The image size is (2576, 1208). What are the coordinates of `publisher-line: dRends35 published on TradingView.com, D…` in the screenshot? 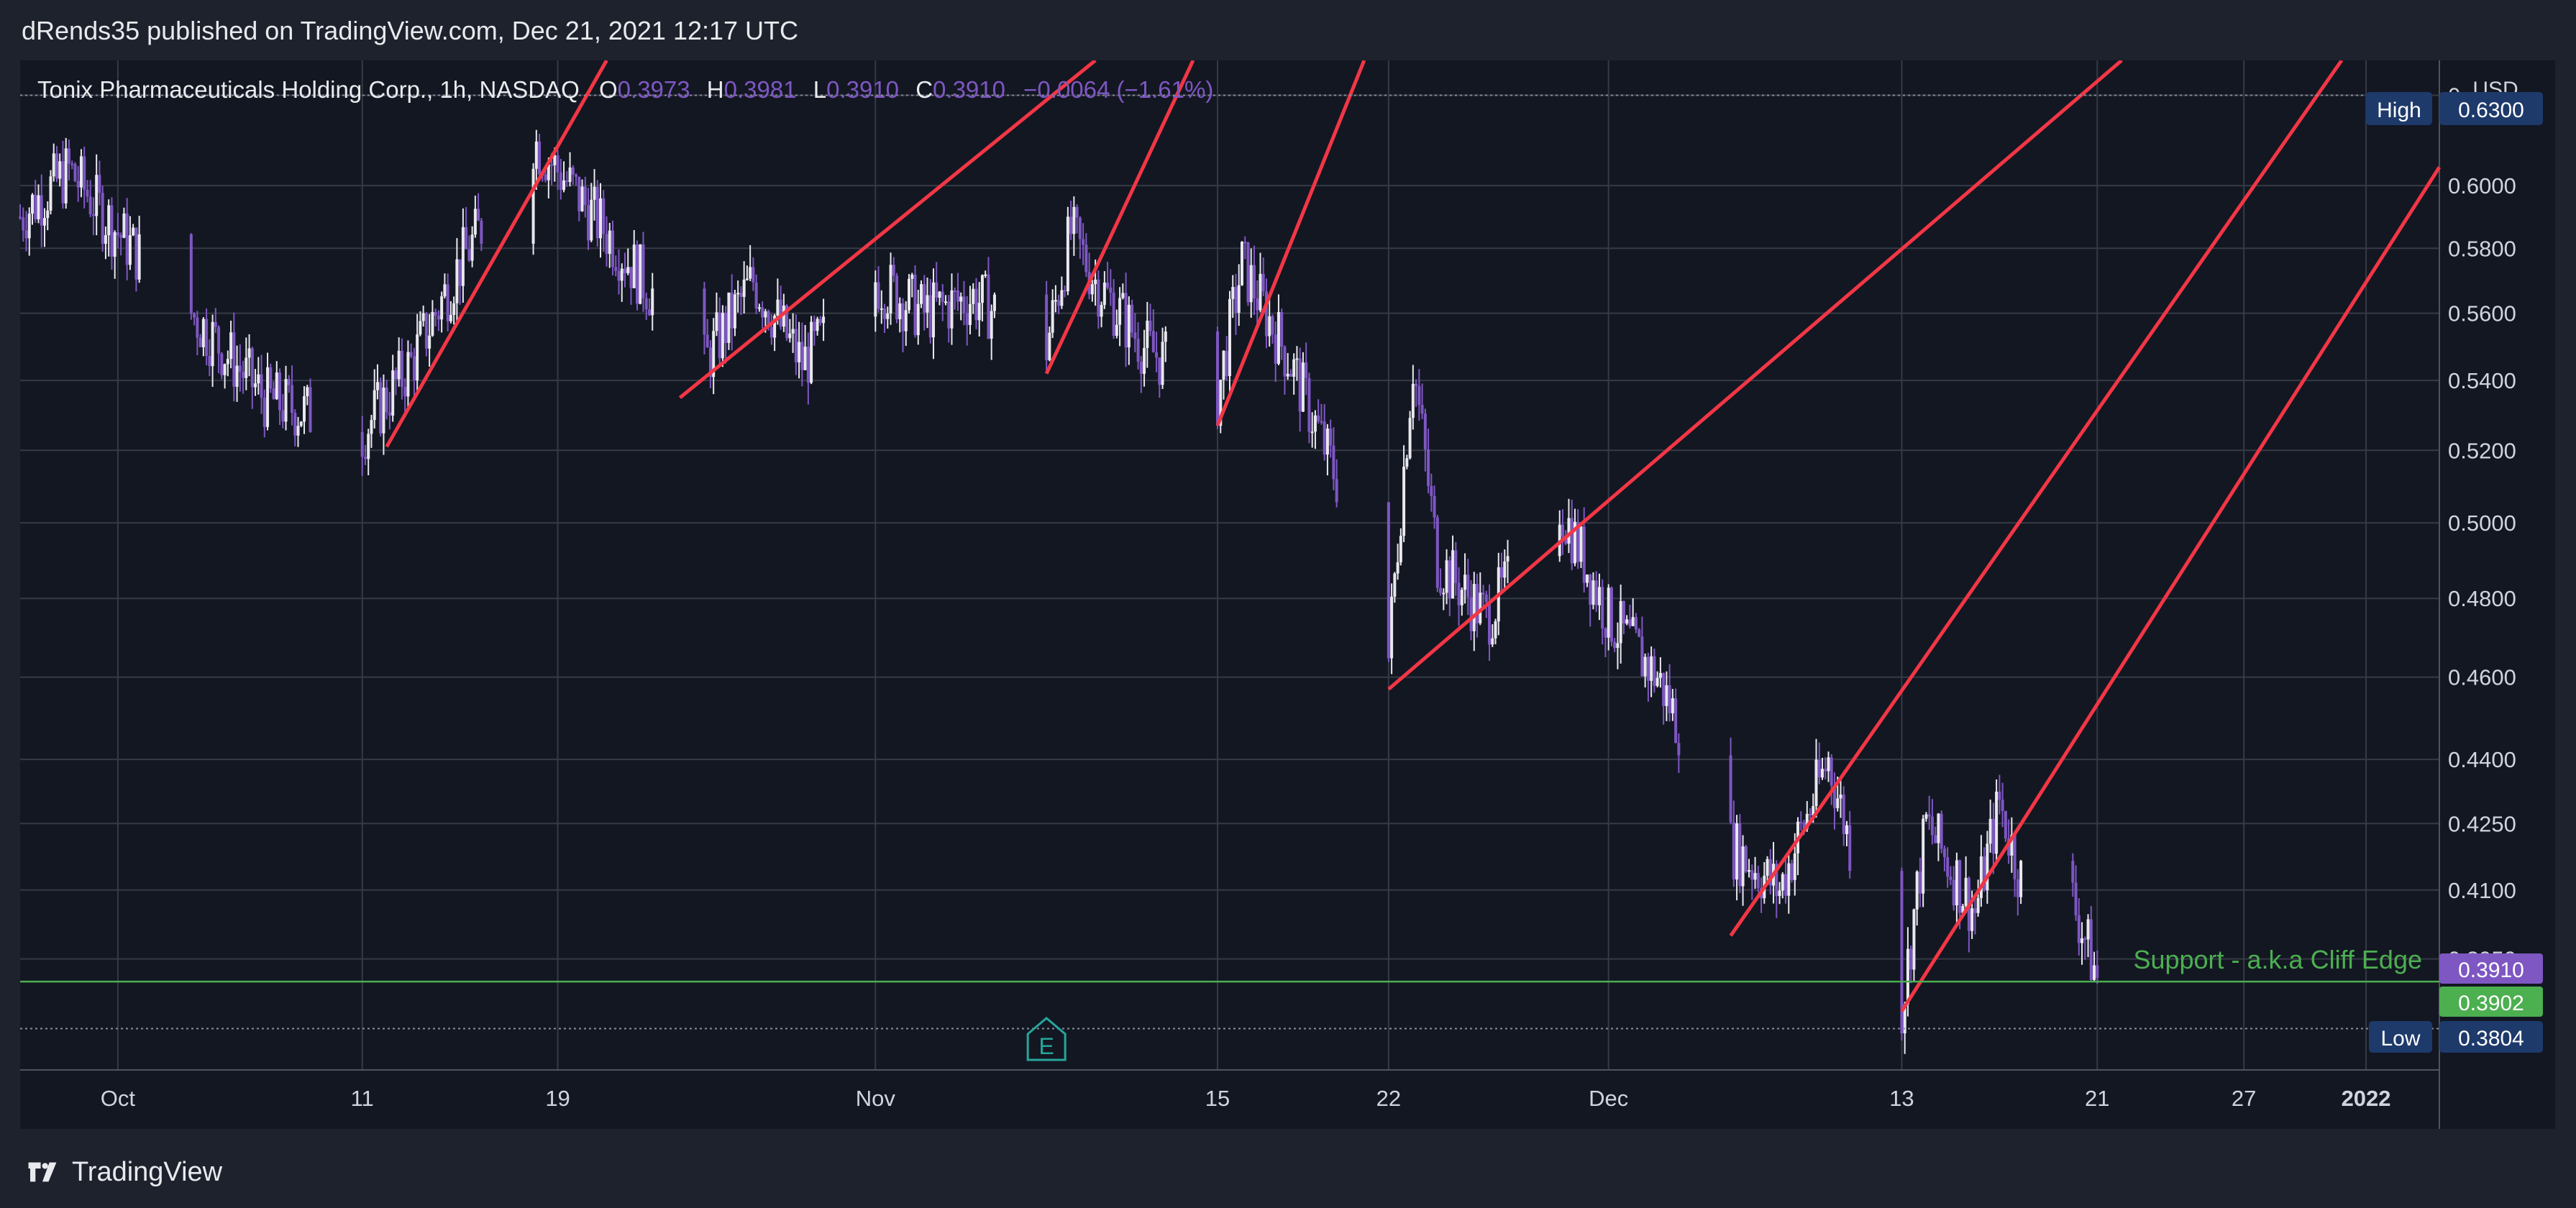 It's located at (410, 30).